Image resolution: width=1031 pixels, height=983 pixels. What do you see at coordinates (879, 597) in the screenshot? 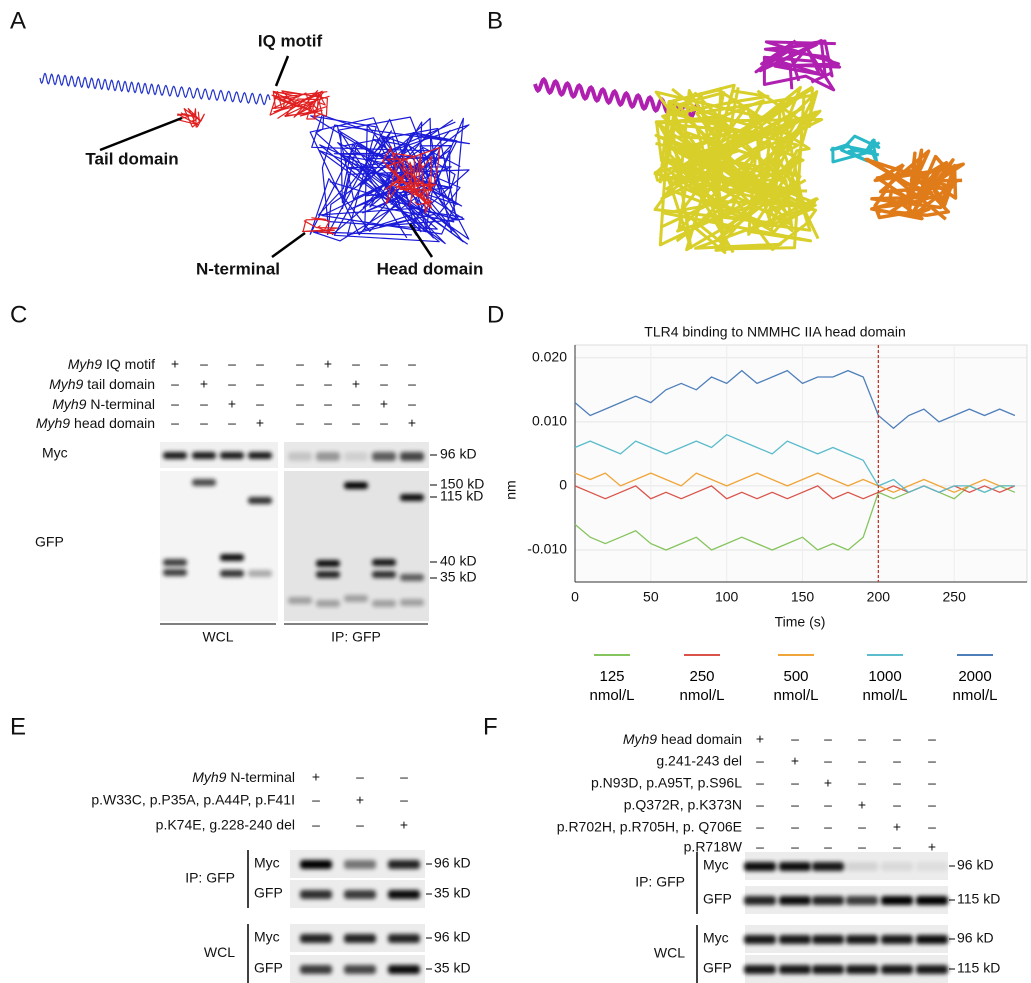
I see `x-tick-label: 200` at bounding box center [879, 597].